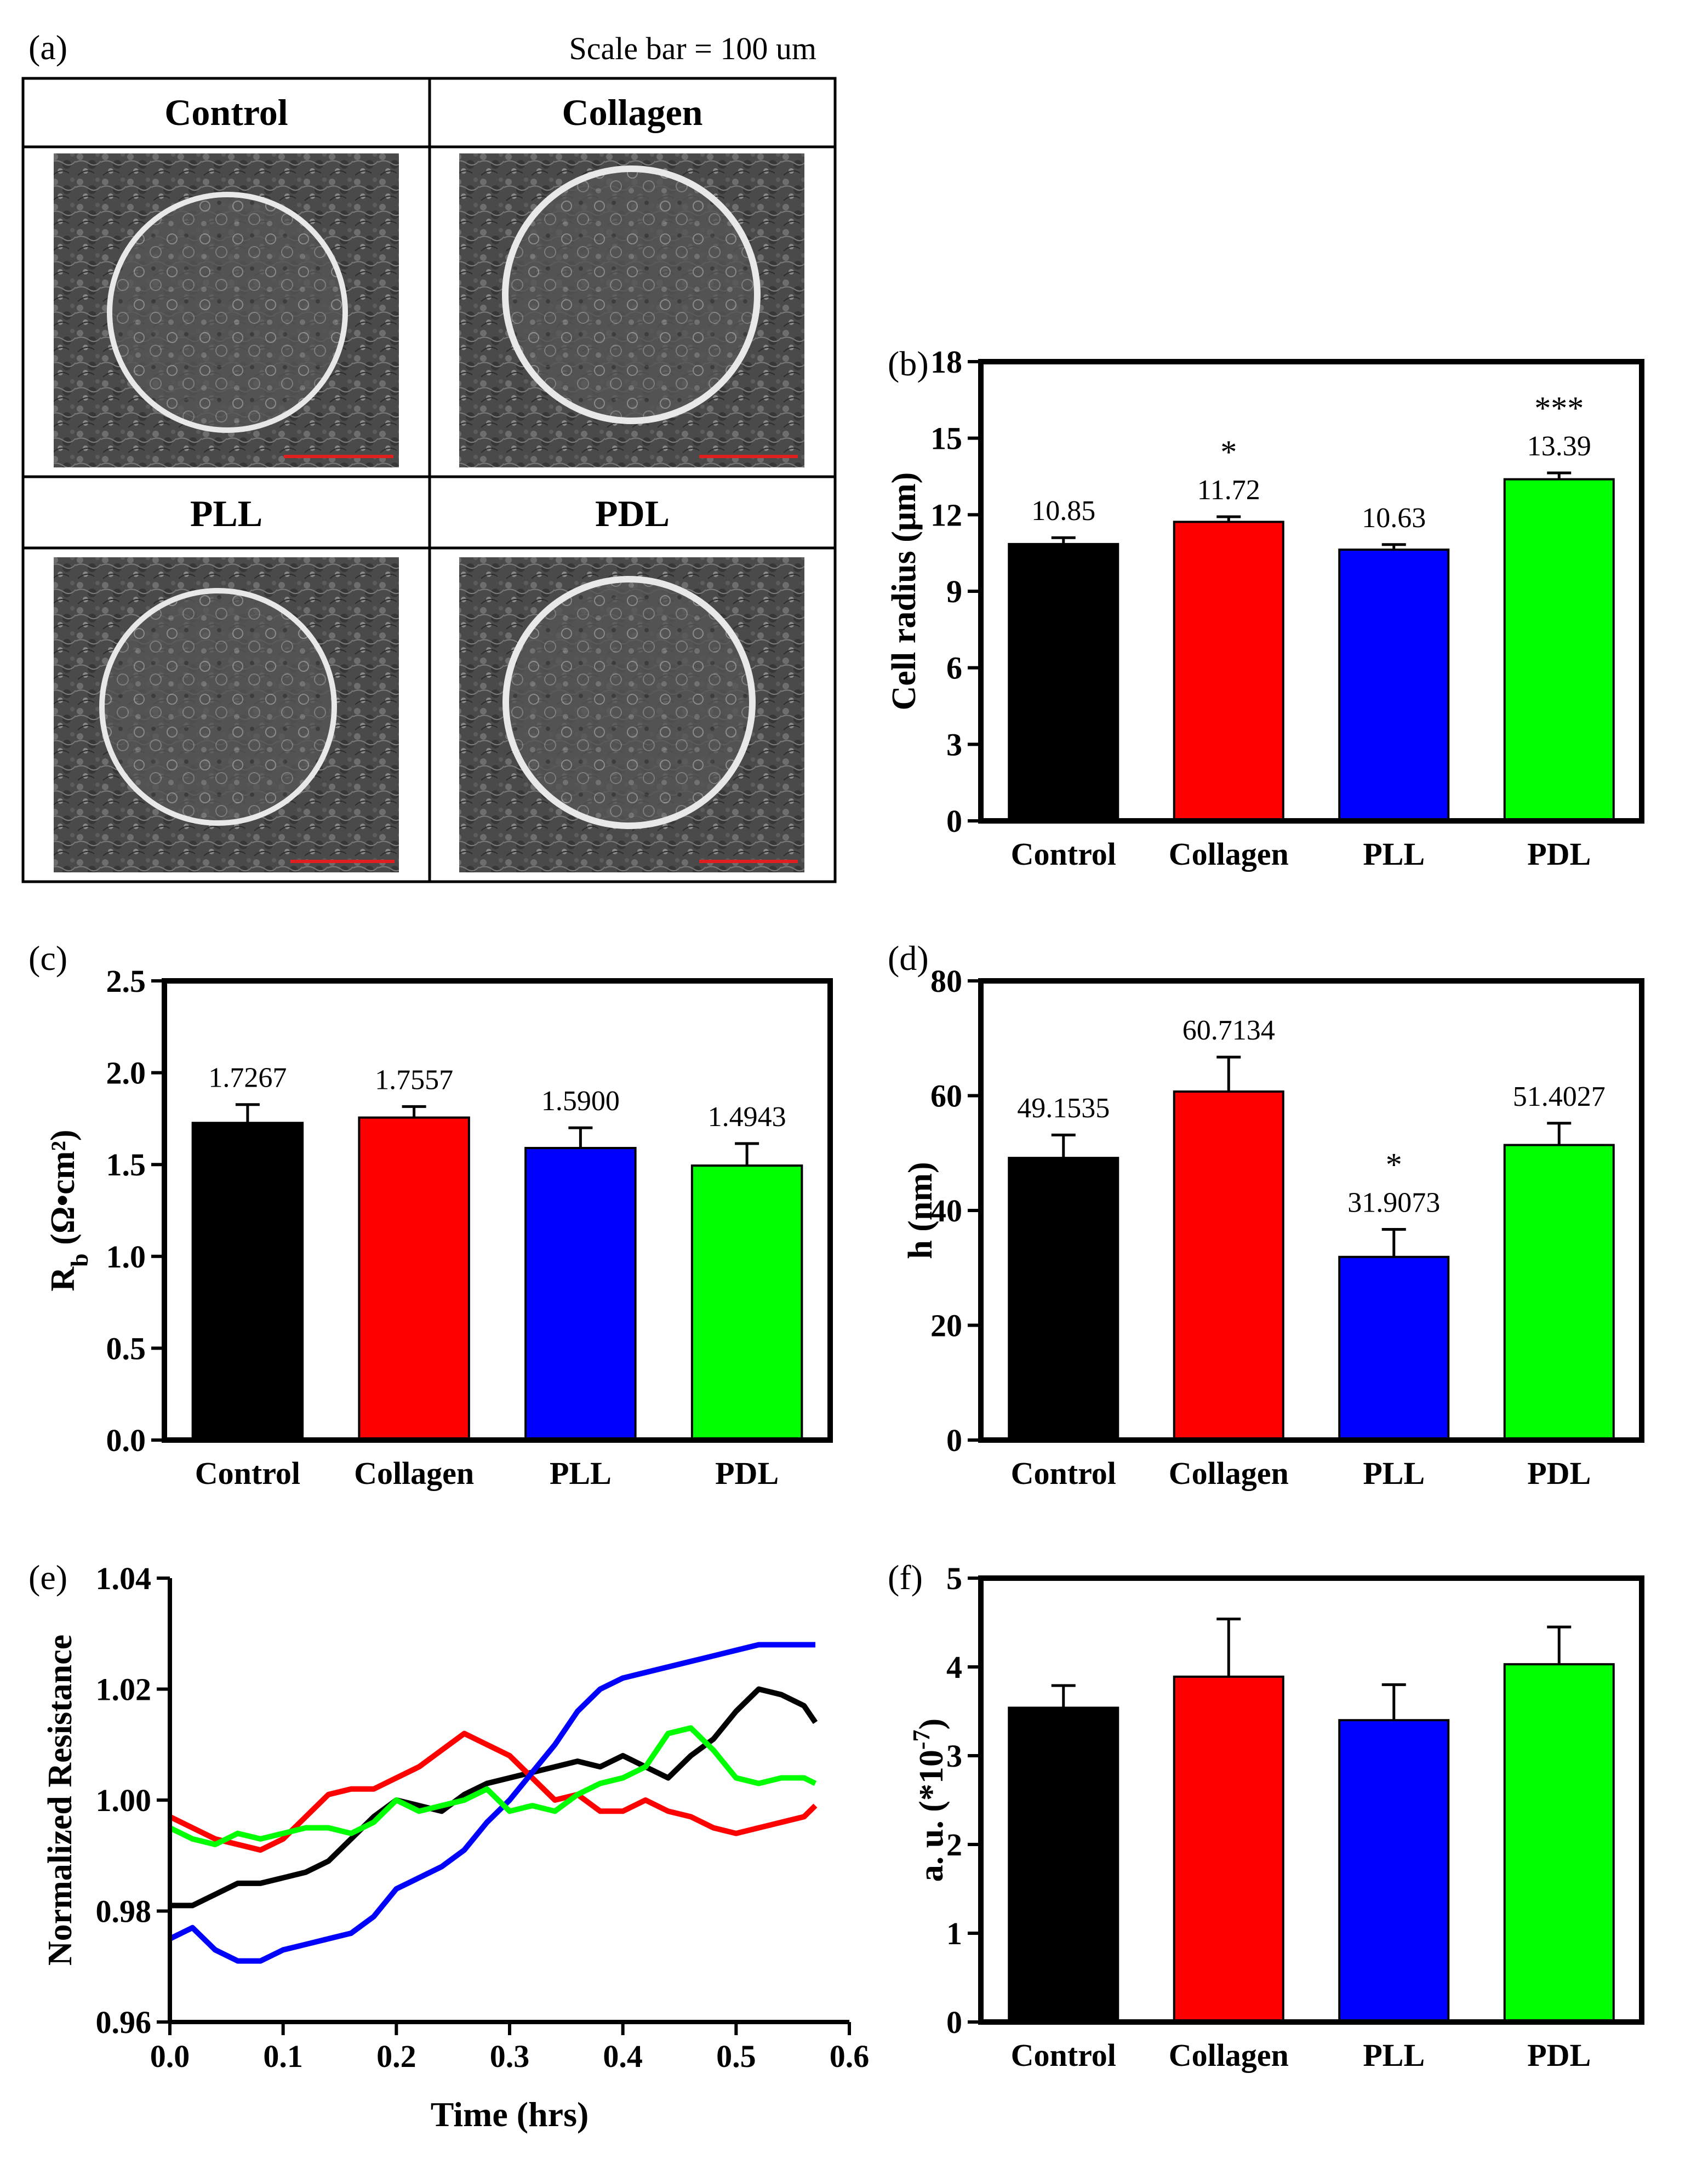 This screenshot has width=1708, height=2159. I want to click on y-axis-label: Rb (Ω•cm²), so click(69, 1210).